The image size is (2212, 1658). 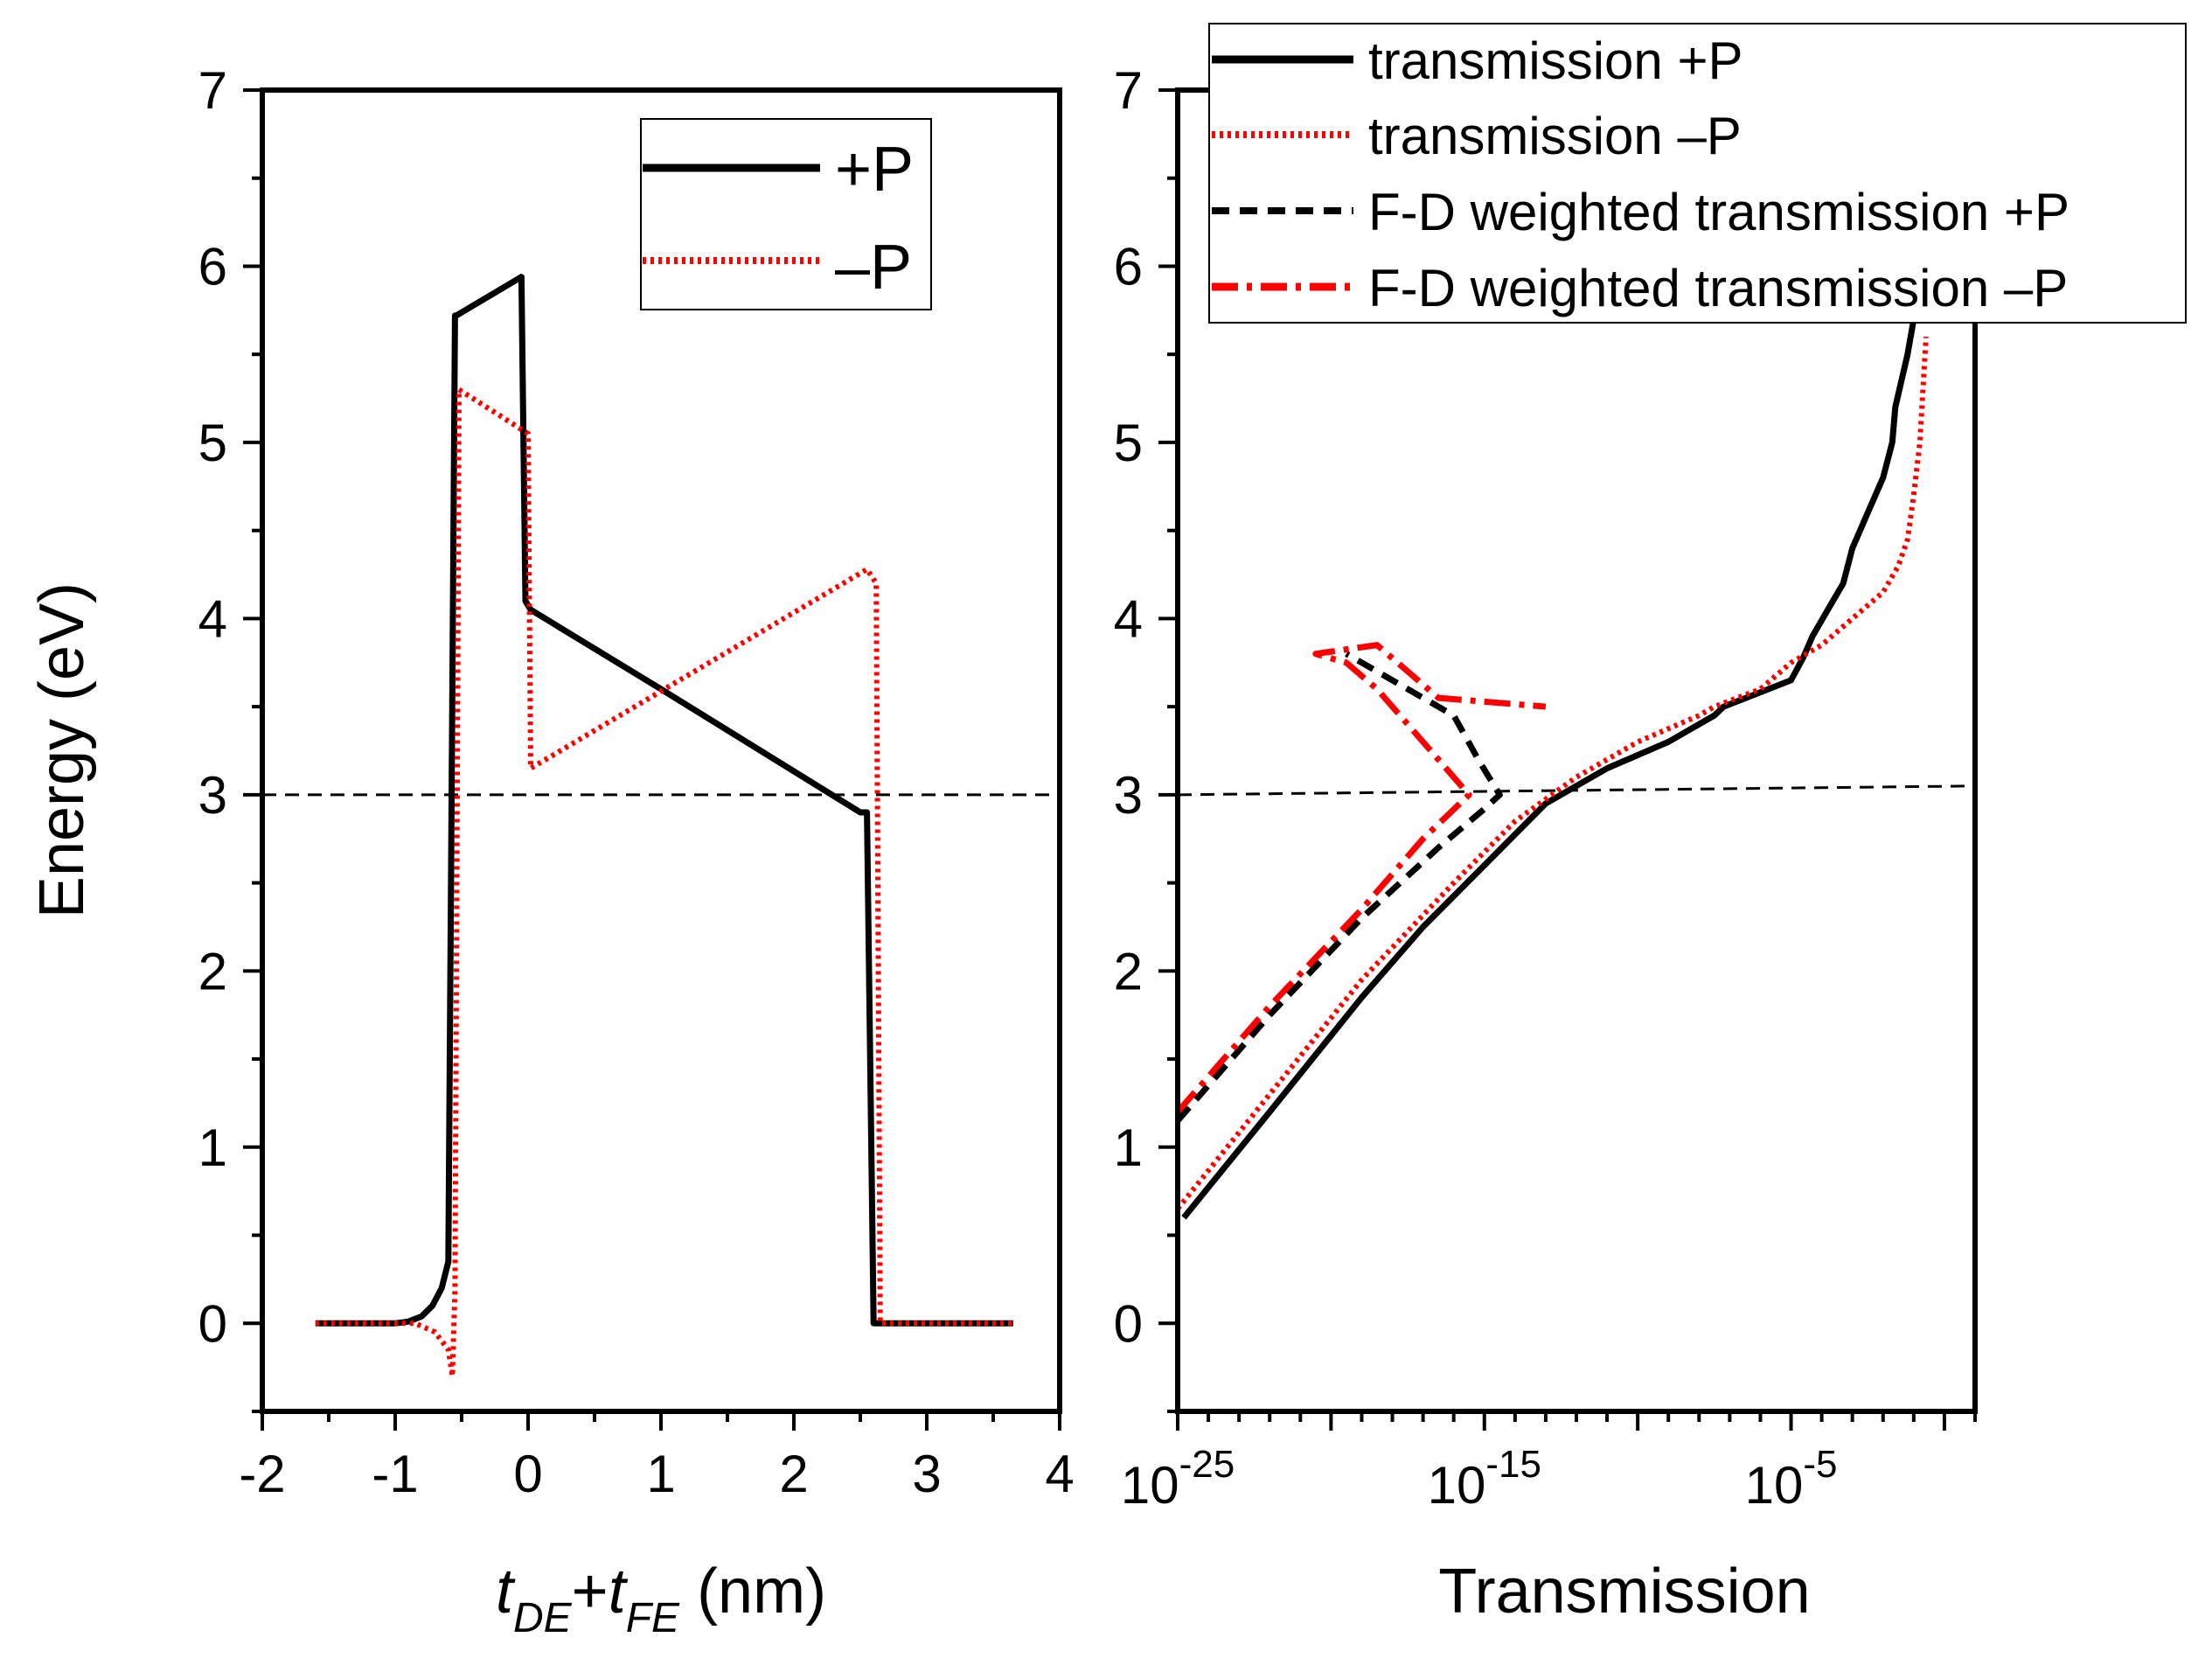 I want to click on right-y-tick-label: 4, so click(x=1128, y=619).